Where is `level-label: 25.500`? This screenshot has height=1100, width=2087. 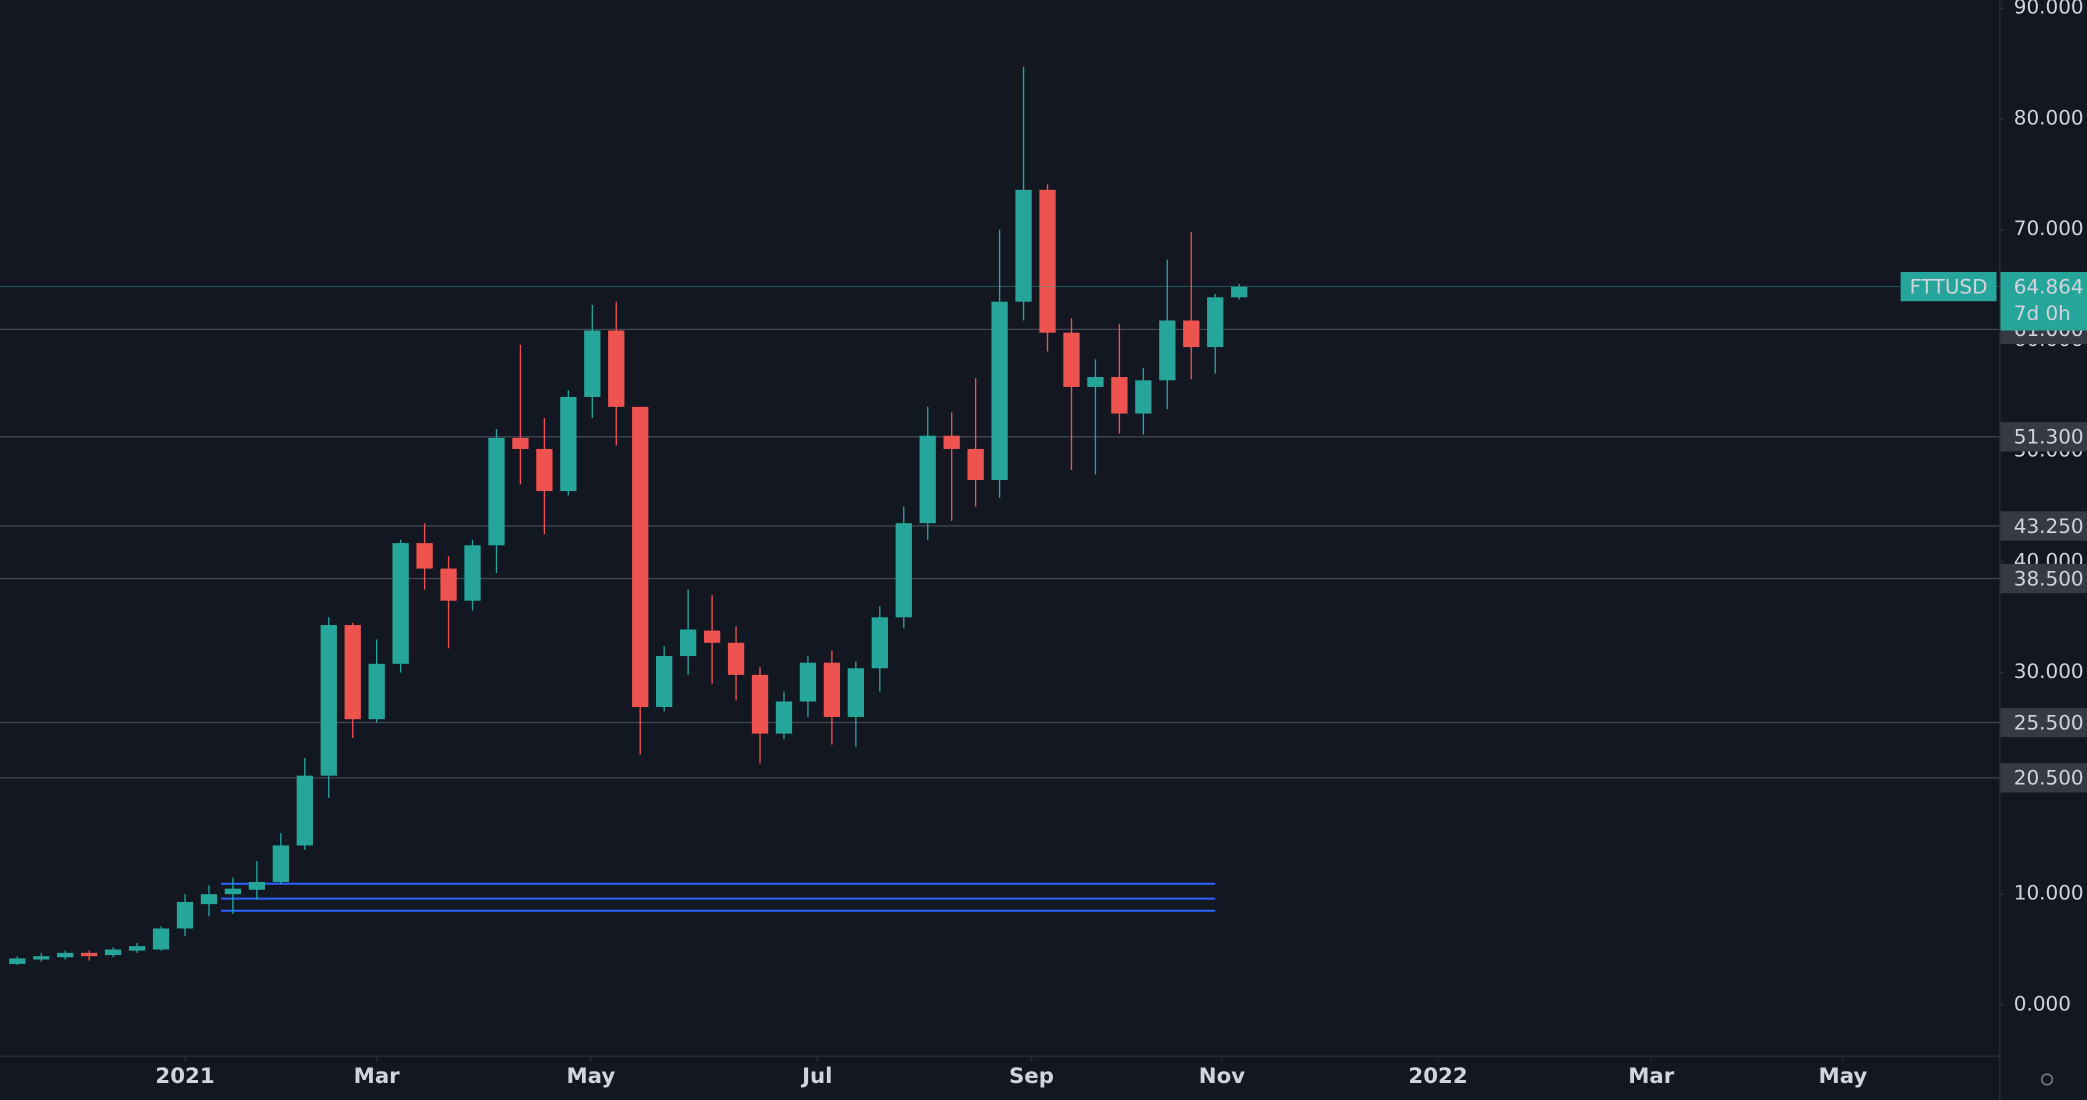
level-label: 25.500 is located at coordinates (2049, 722).